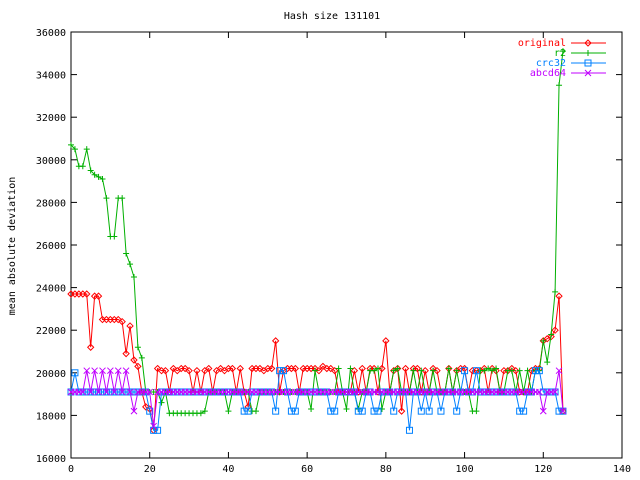 This screenshot has height=480, width=640. What do you see at coordinates (71, 469) in the screenshot?
I see `x-tick-label: 0` at bounding box center [71, 469].